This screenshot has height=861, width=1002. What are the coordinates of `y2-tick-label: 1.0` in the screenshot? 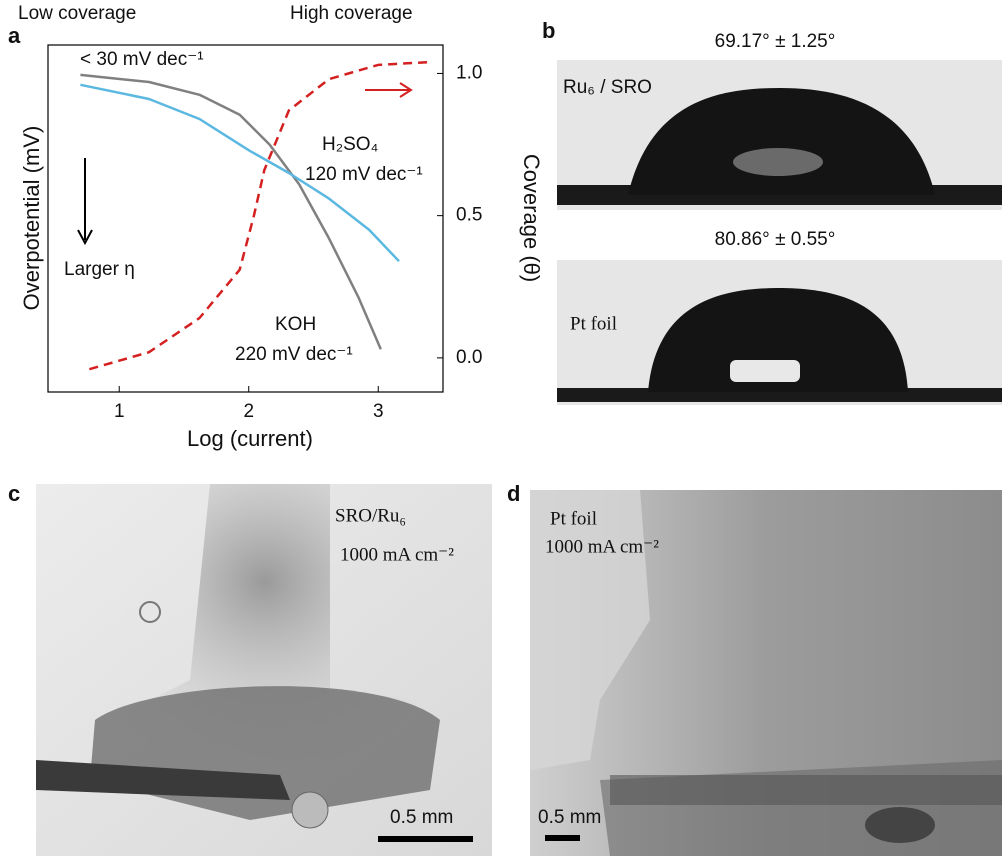 It's located at (469, 72).